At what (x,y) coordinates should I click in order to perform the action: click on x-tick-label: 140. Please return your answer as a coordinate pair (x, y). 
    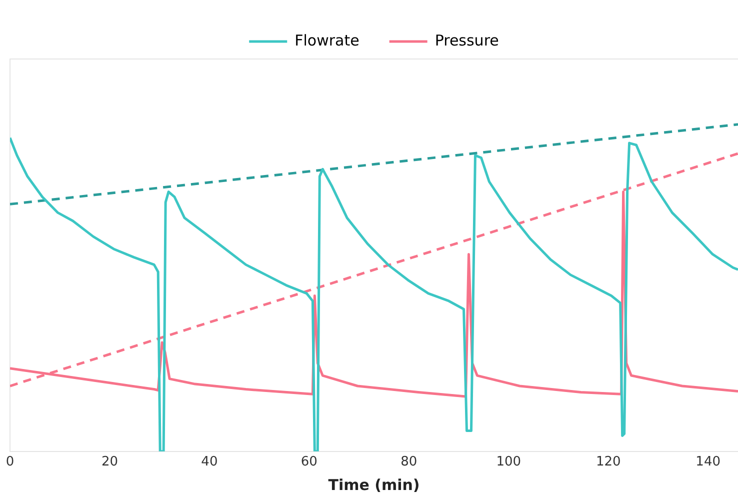
    Looking at the image, I should click on (708, 462).